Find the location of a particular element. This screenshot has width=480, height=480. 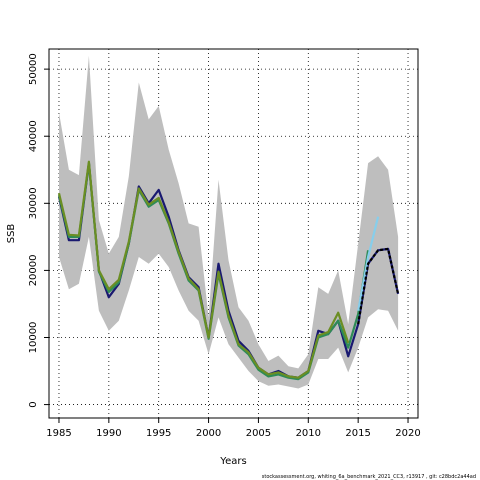

x-tick-label-1990: 1990 is located at coordinates (108, 433).